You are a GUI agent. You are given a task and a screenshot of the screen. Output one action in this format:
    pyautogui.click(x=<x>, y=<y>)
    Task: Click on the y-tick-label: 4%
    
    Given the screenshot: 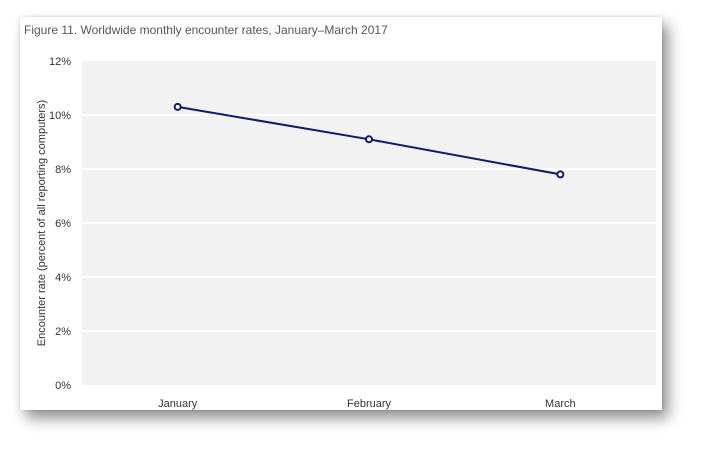 What is the action you would take?
    pyautogui.click(x=63, y=278)
    